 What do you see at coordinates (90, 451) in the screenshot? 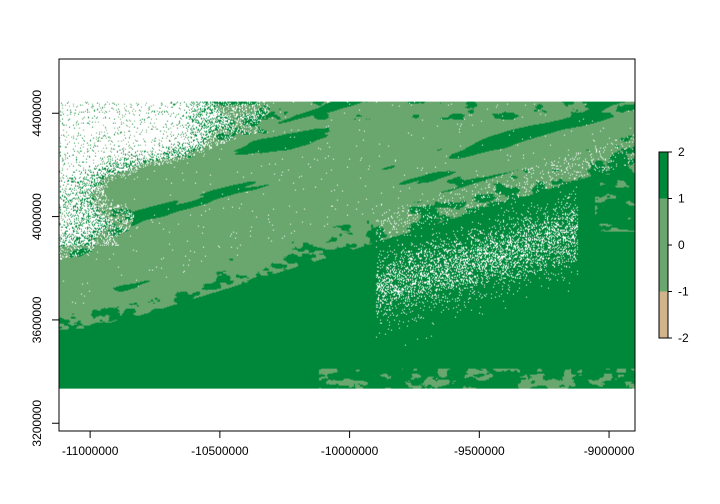
I see `x-tick-label: -11000000` at bounding box center [90, 451].